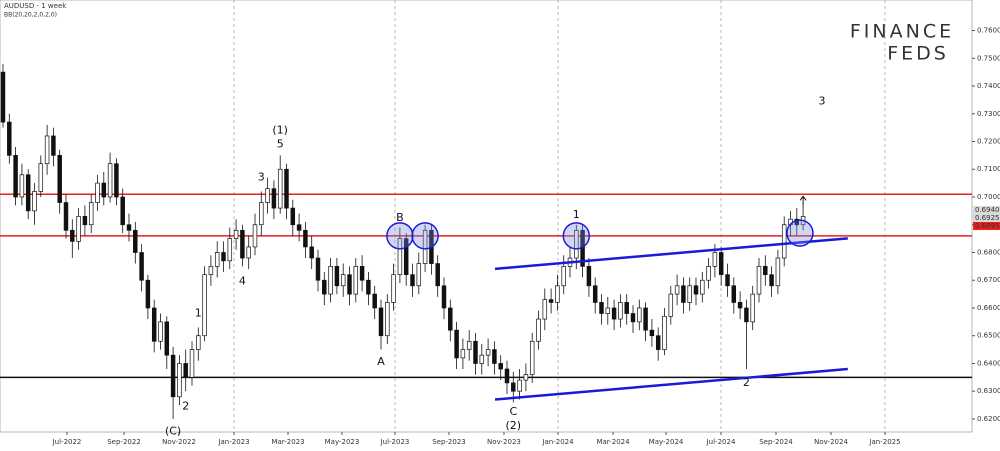 This screenshot has height=451, width=1000. I want to click on price-box-label: 0.68954, so click(987, 226).